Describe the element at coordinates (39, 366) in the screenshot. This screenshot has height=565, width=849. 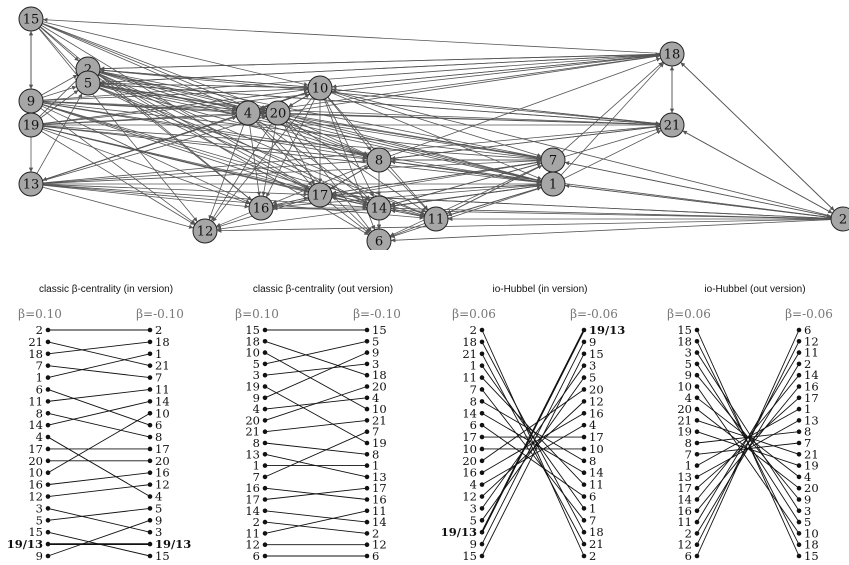
I see `rank-left-label: 7` at that location.